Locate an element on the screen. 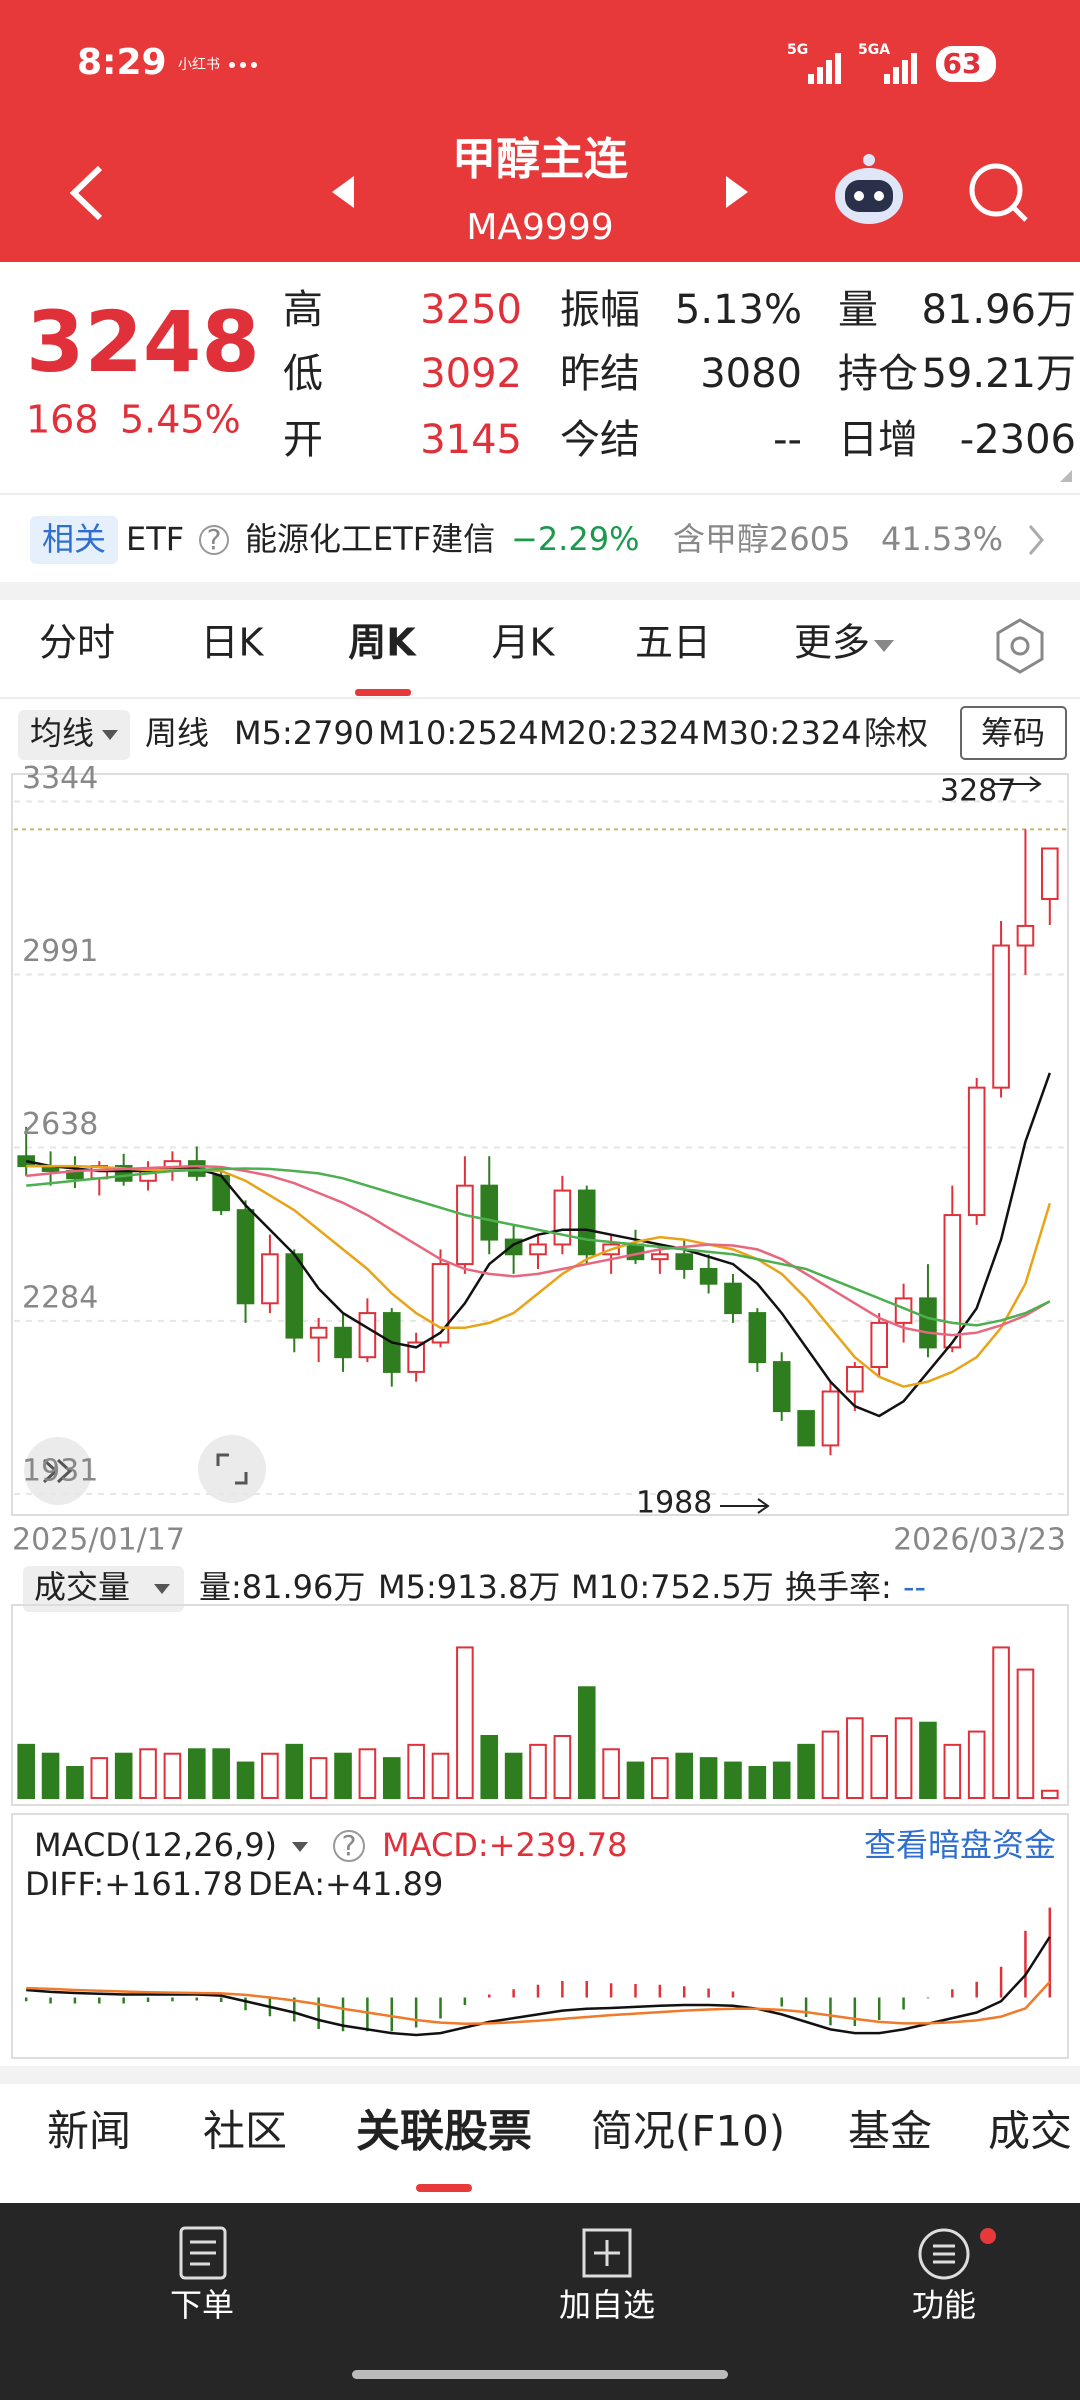  quote-label: 量 is located at coordinates (858, 310).